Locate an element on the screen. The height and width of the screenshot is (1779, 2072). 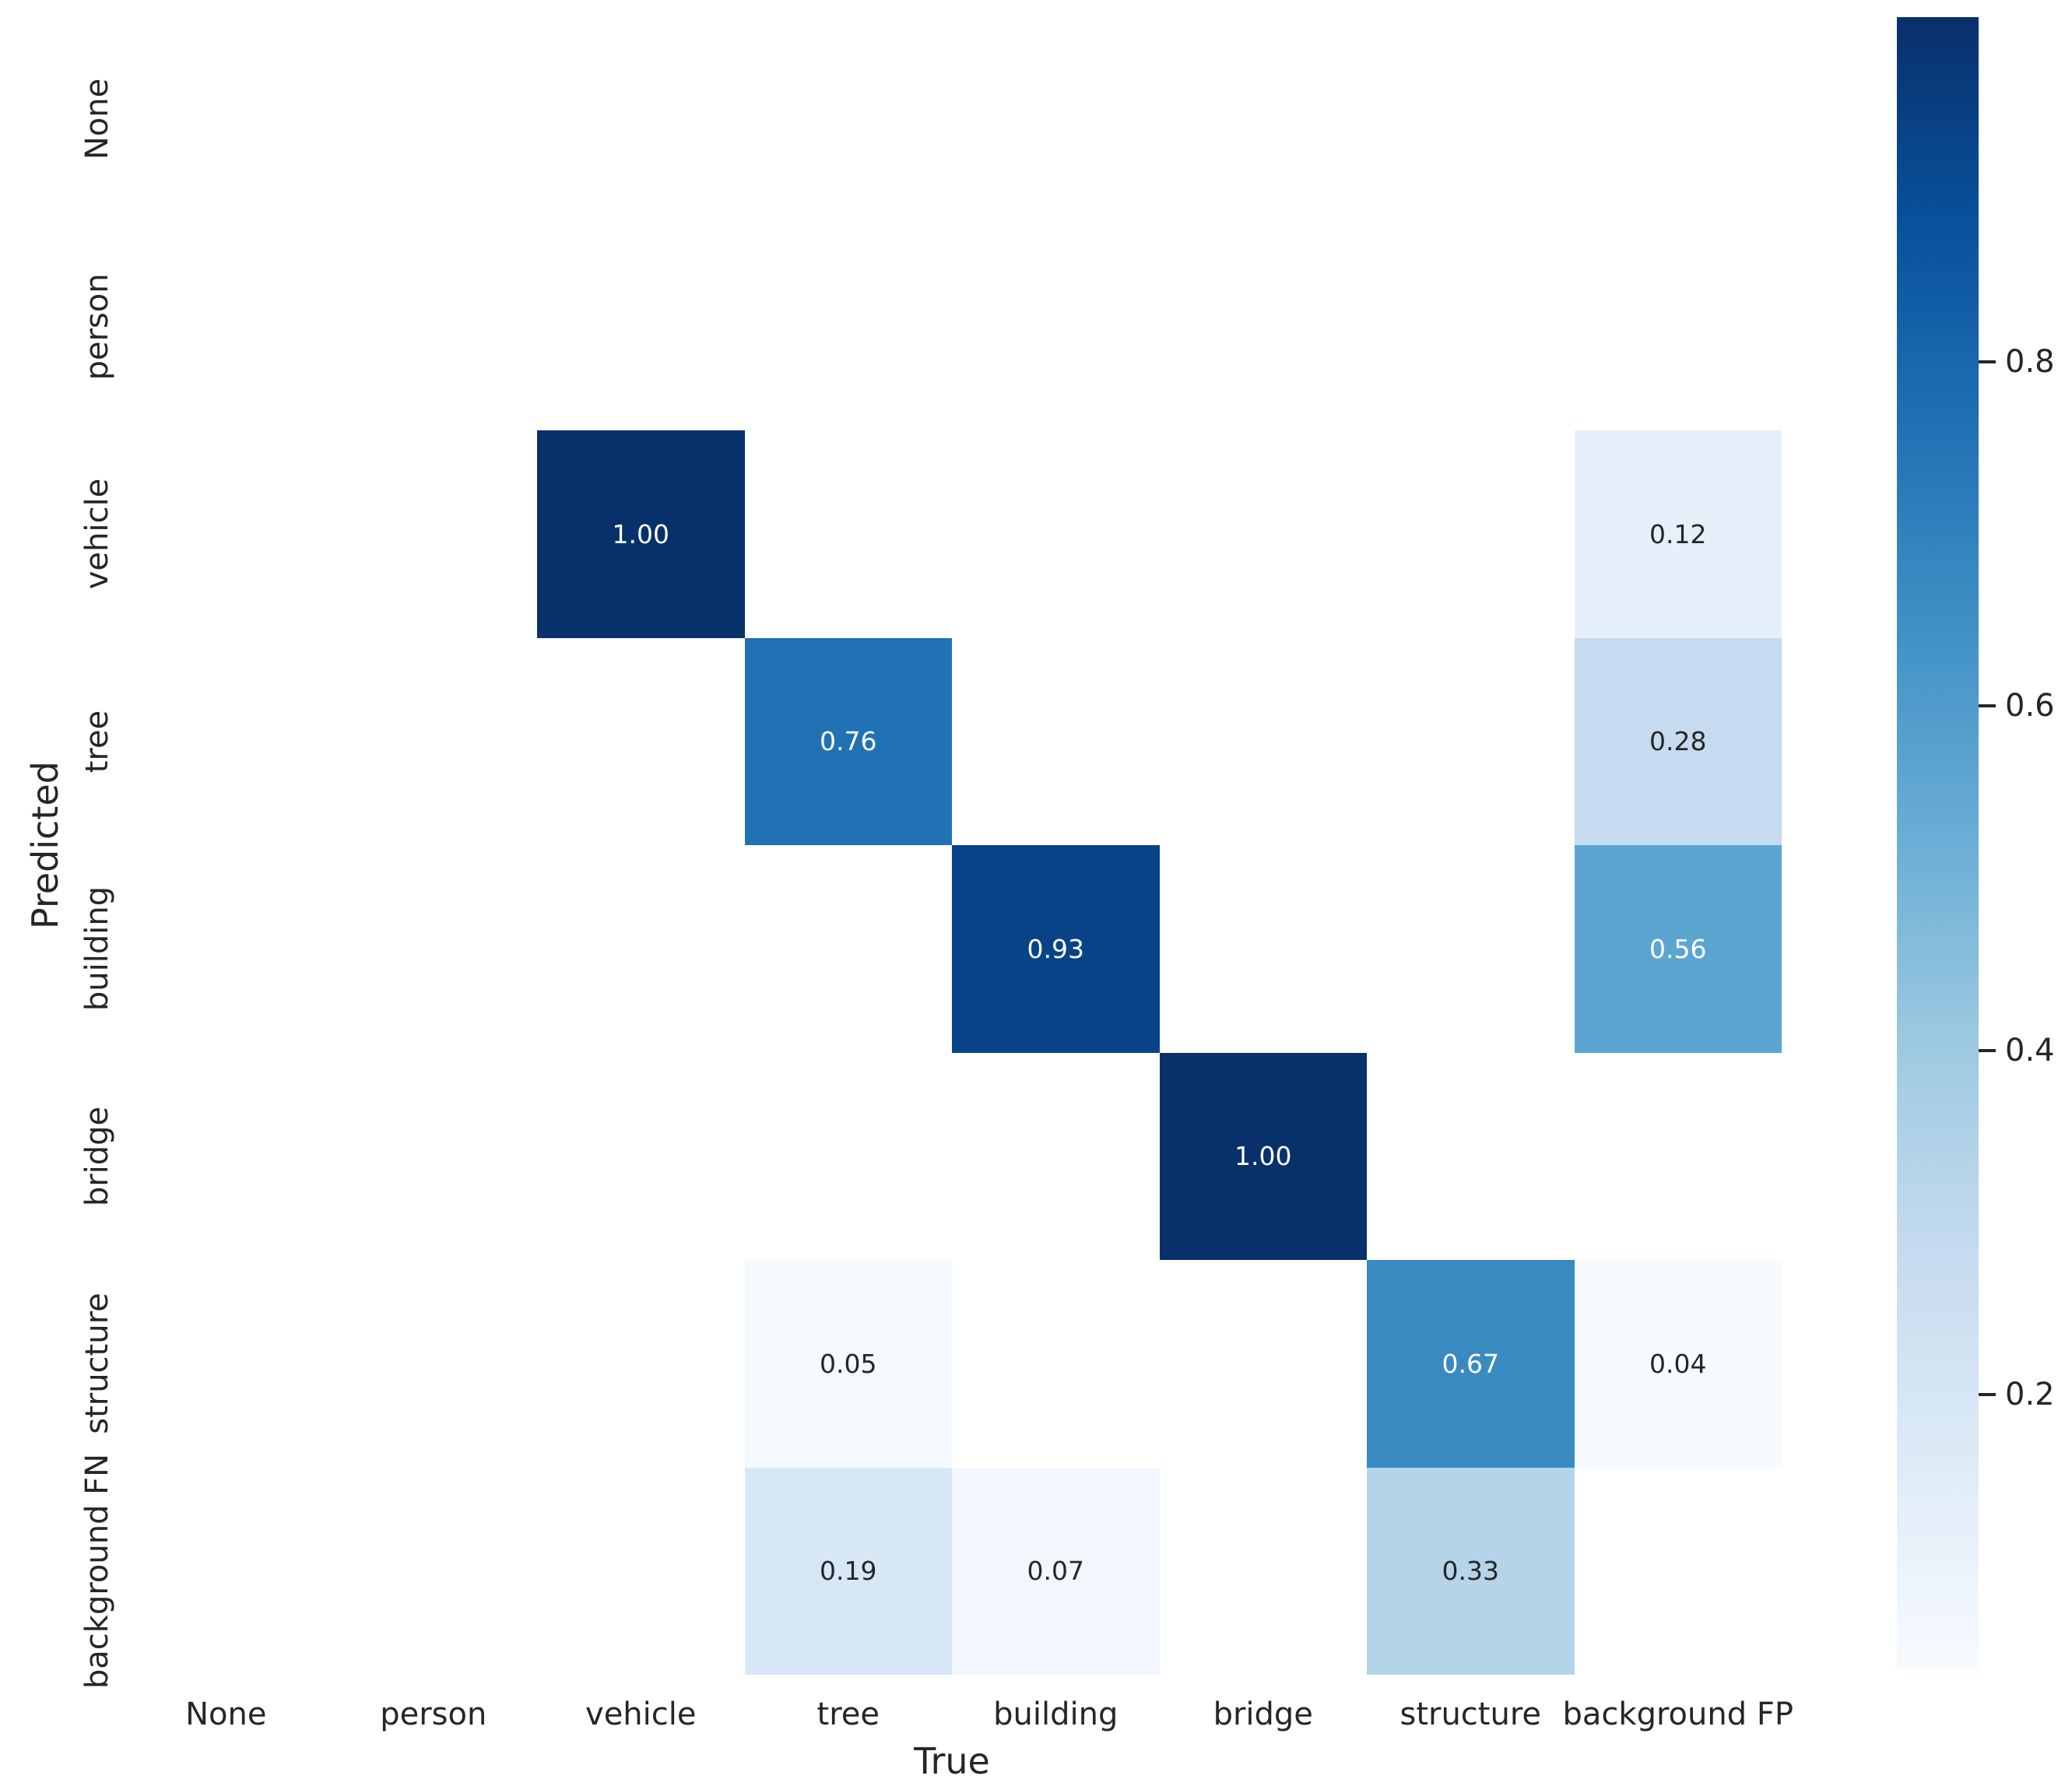
heatmap-cell-tree-building is located at coordinates (1056, 741).